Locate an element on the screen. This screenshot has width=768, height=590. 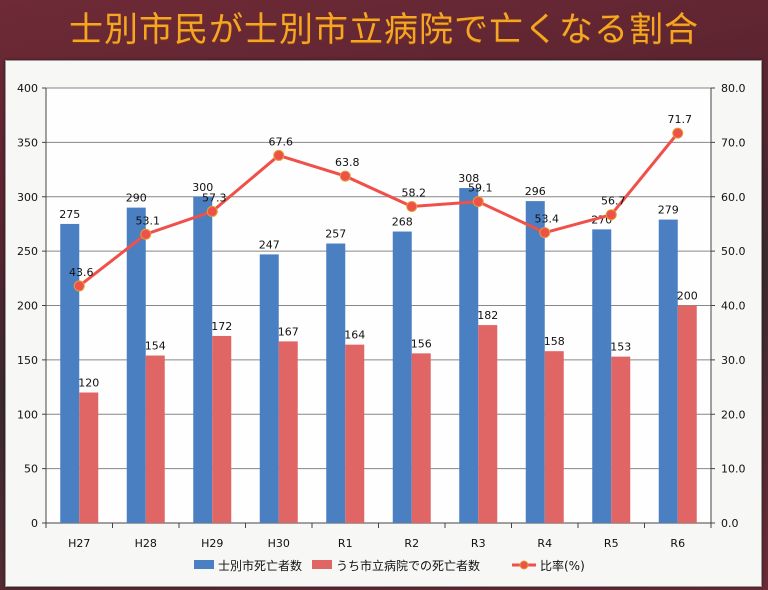
data-label-ratio: 53.1 is located at coordinates (148, 220).